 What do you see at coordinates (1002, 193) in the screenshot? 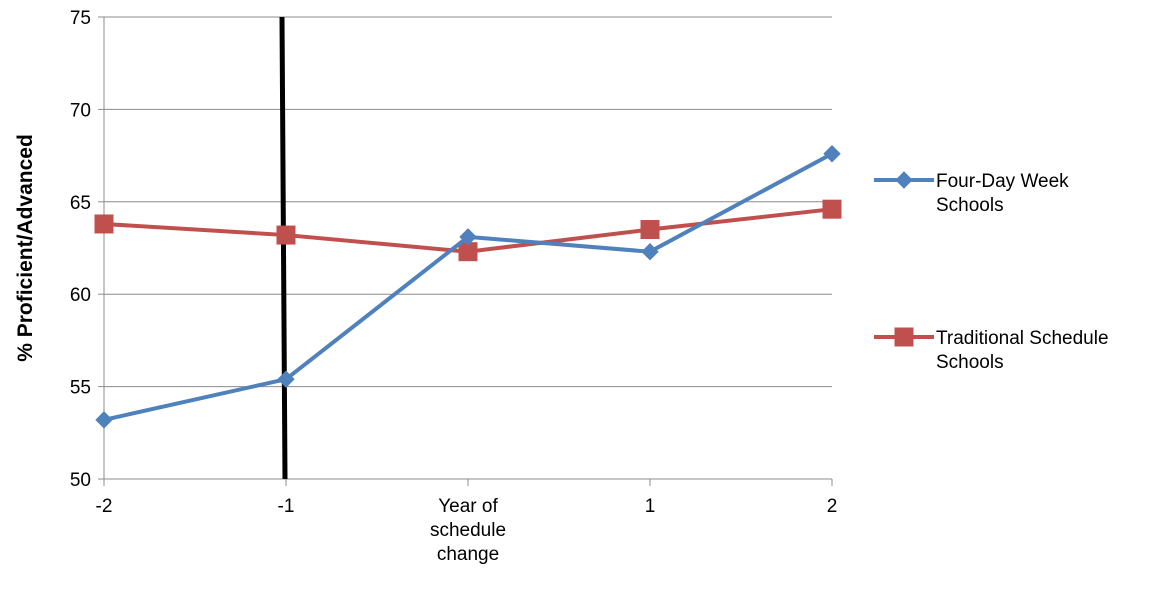
I see `legend-label: Four-Day Week Schools` at bounding box center [1002, 193].